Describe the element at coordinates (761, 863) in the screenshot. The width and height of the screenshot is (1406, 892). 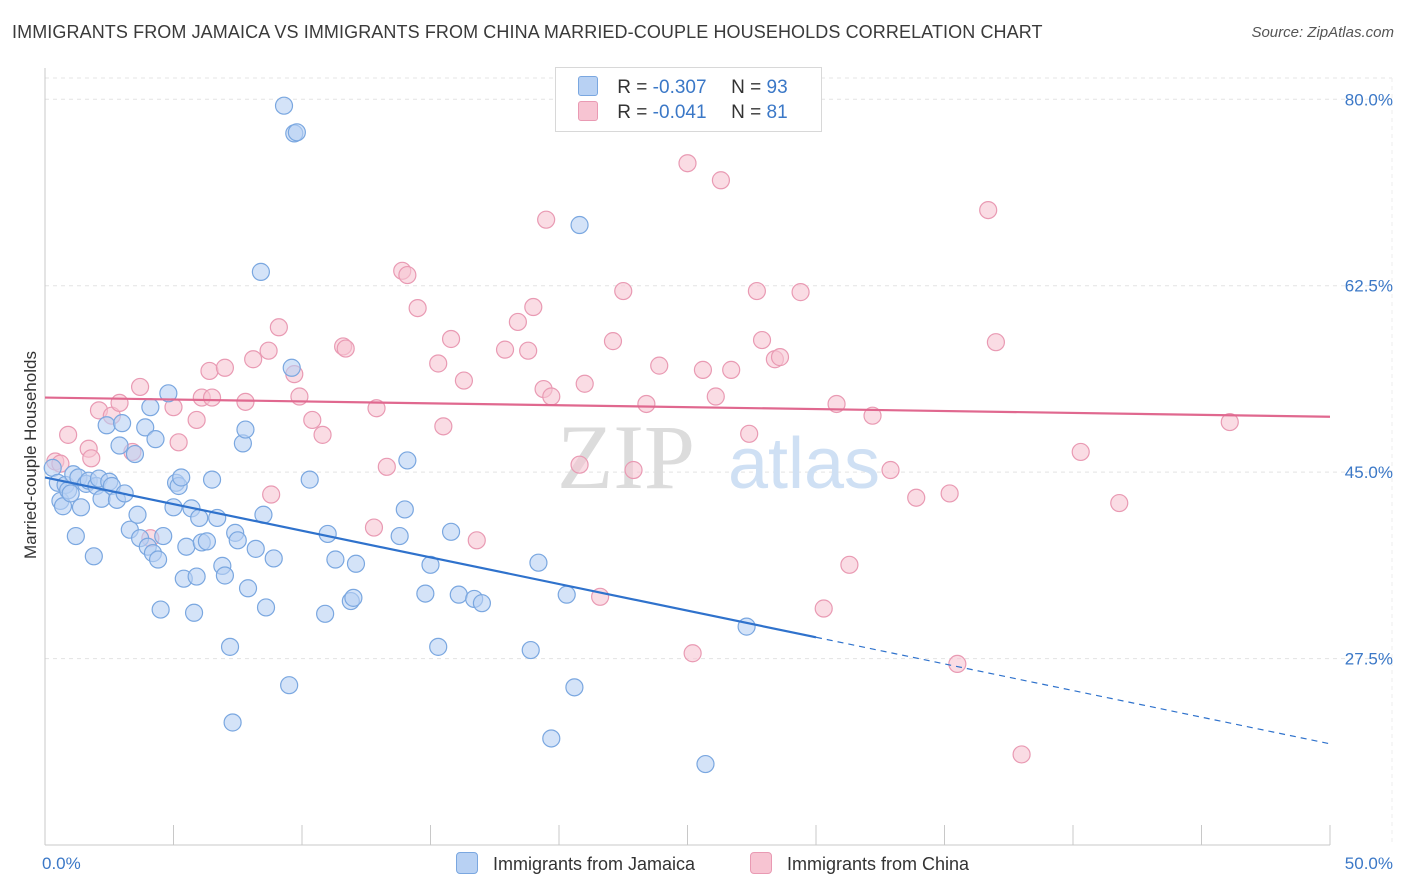
I see `china-legend-swatch` at that location.